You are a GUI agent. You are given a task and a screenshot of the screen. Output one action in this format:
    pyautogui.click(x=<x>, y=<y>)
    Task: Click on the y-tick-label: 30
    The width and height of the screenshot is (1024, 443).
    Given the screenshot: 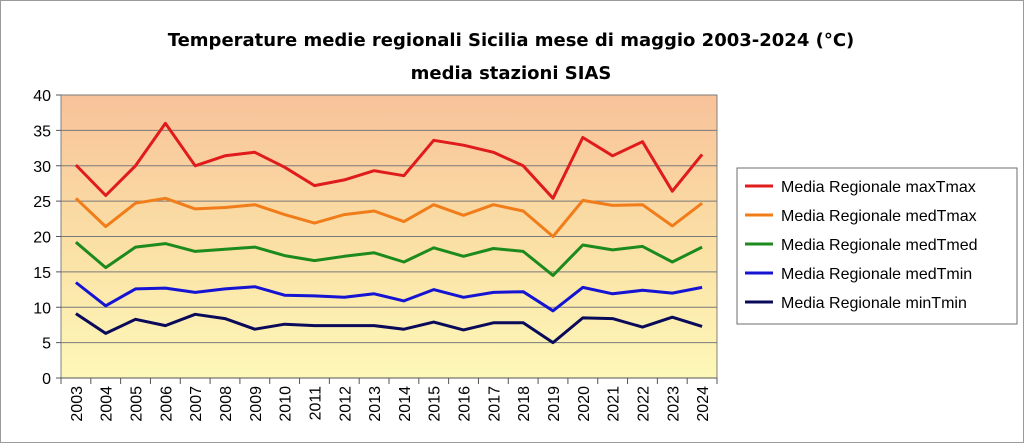 What is the action you would take?
    pyautogui.click(x=42, y=167)
    